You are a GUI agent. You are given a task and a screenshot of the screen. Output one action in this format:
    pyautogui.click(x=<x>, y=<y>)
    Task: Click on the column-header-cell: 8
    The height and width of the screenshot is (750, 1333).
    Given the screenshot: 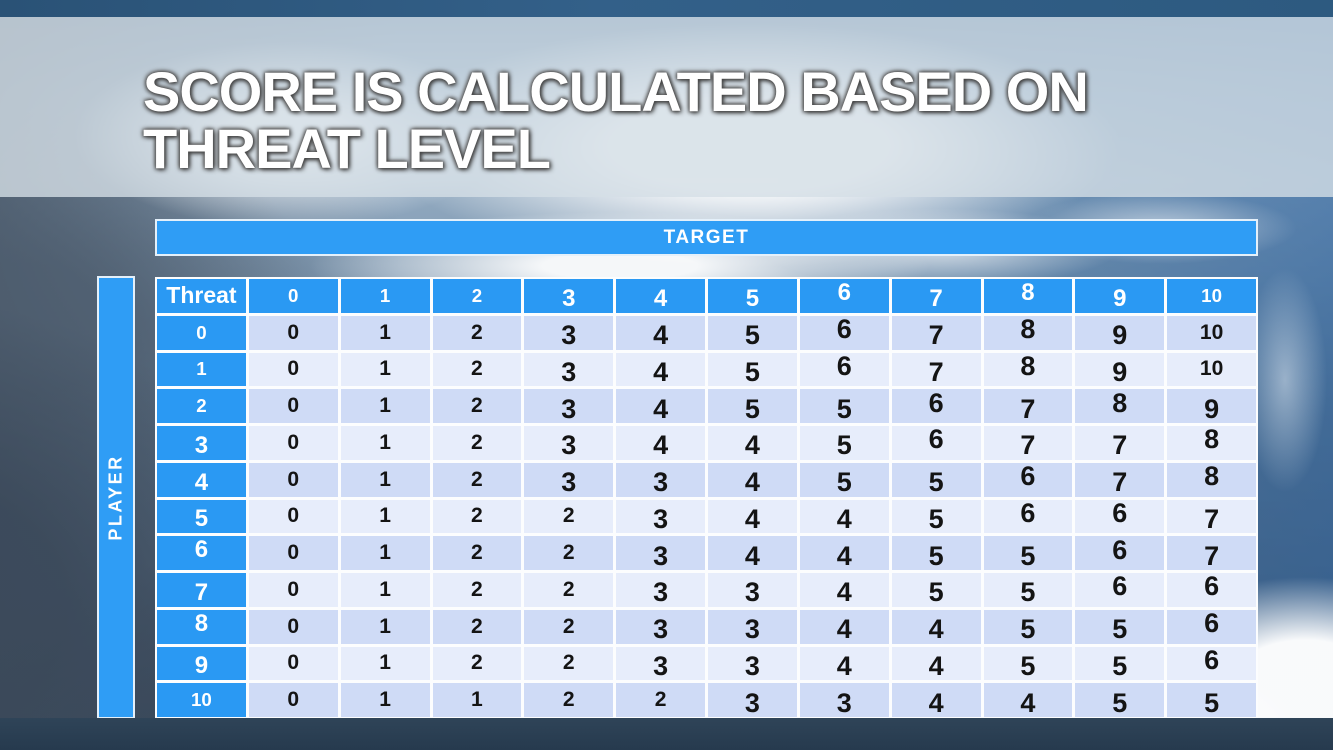 What is the action you would take?
    pyautogui.click(x=1028, y=296)
    